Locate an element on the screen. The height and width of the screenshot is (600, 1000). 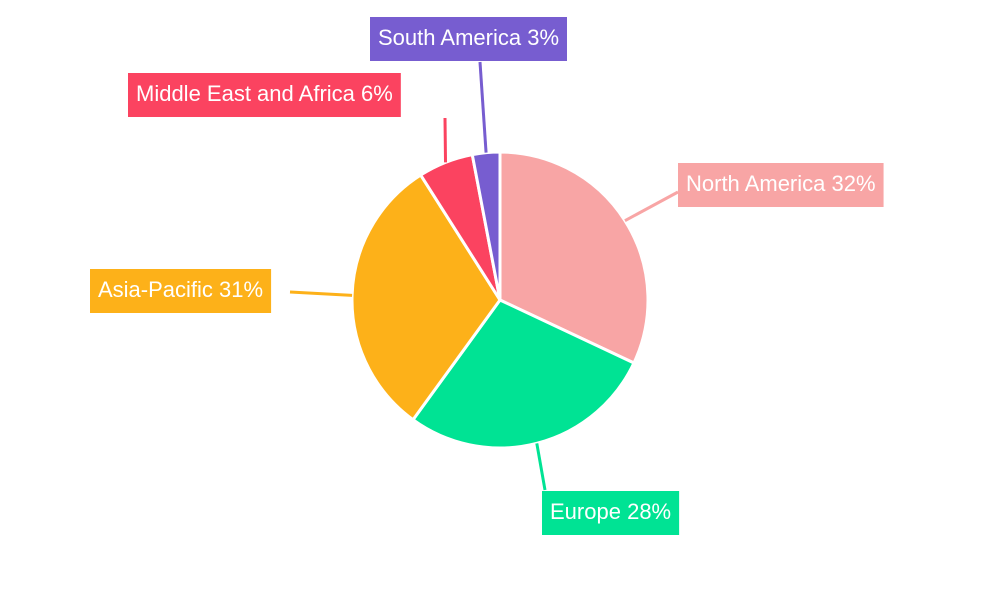
label-text: North America 32% is located at coordinates (781, 183).